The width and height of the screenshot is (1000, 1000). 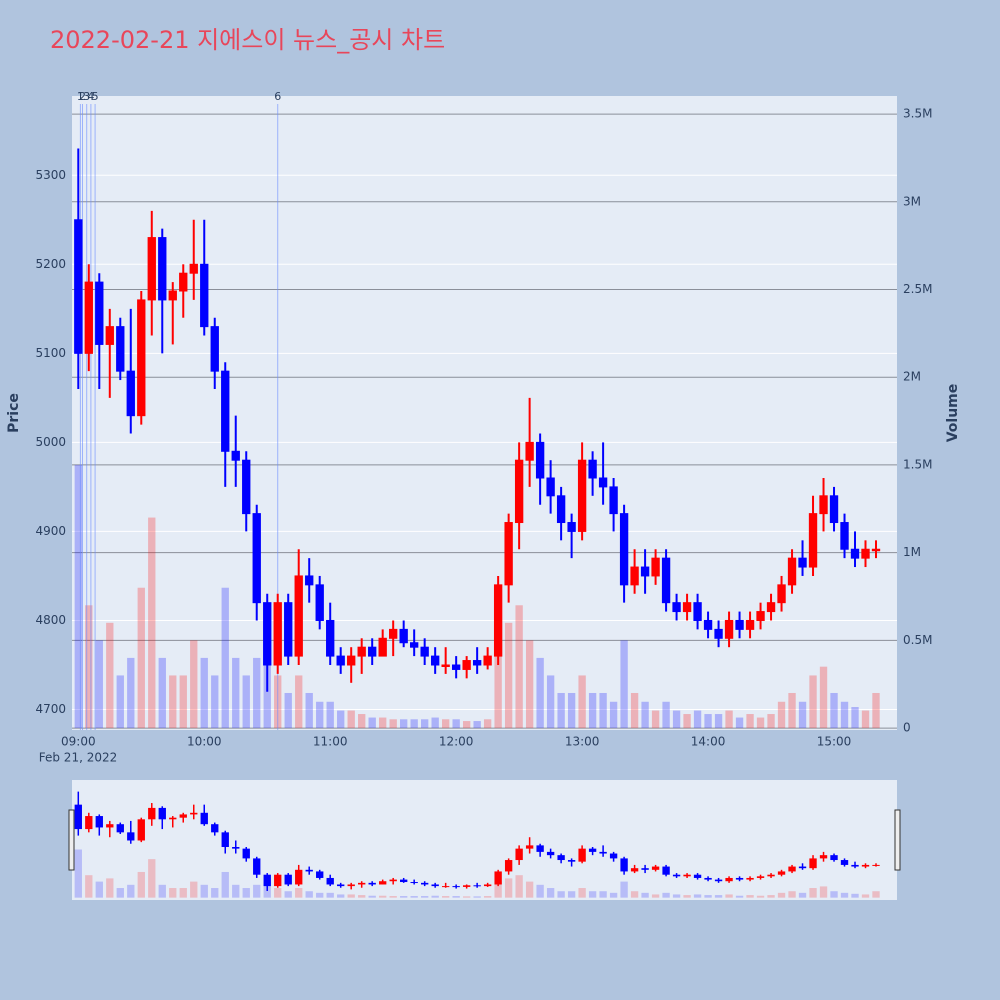 I want to click on x-tick-label: 11:00, so click(x=330, y=742).